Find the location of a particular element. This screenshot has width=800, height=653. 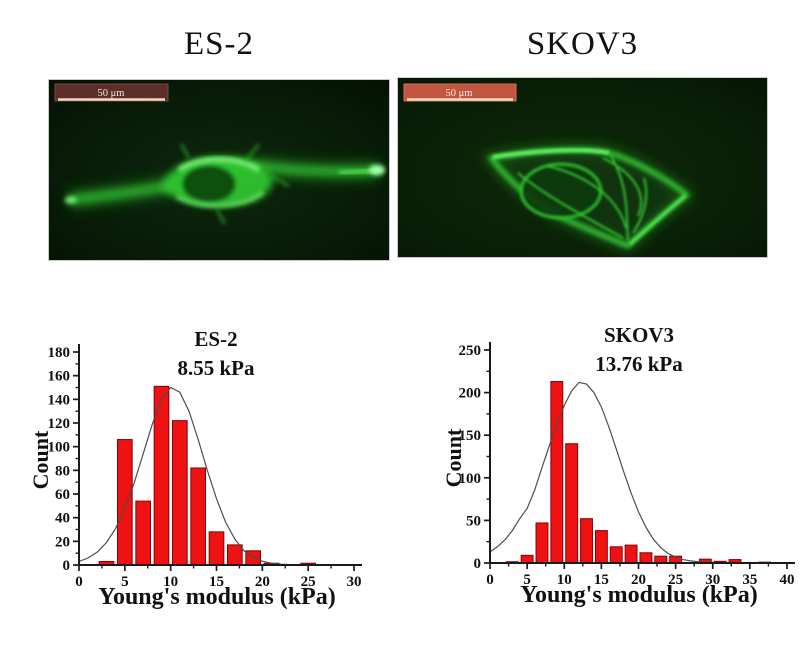

y-tick-label: 140 is located at coordinates (59, 400).